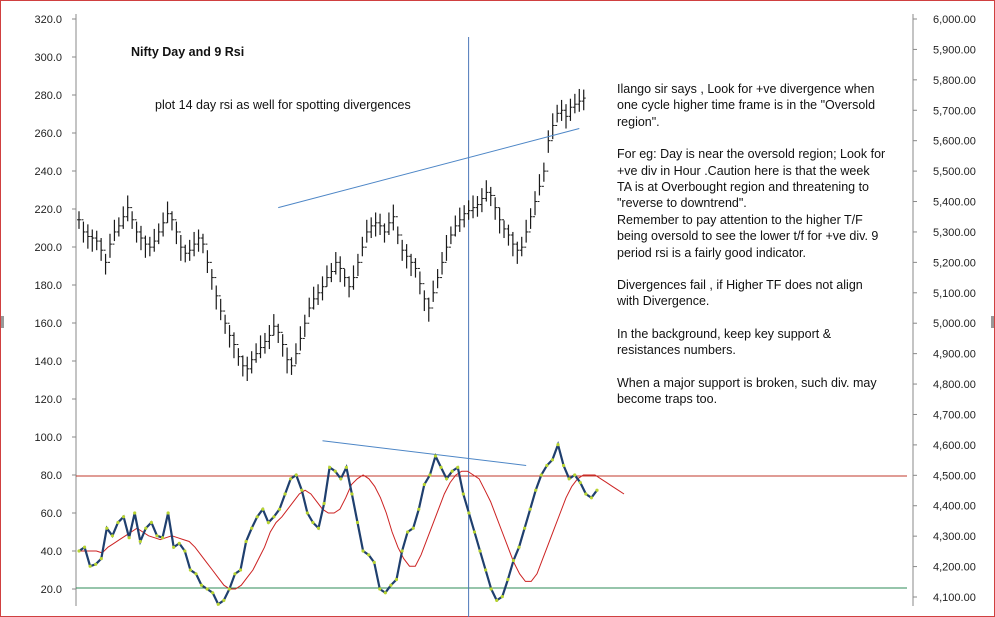 The height and width of the screenshot is (617, 995). Describe the element at coordinates (48, 248) in the screenshot. I see `left-tick-label: 200.0` at that location.